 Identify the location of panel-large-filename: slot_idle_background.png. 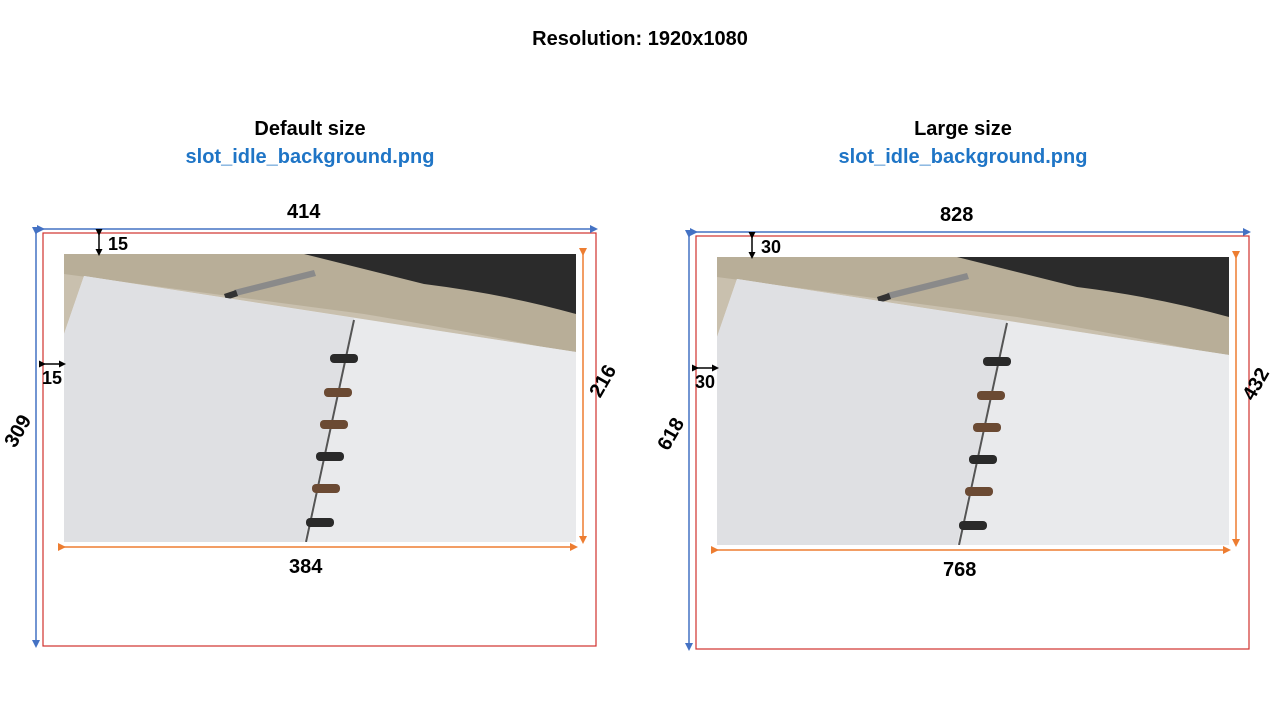
(963, 157).